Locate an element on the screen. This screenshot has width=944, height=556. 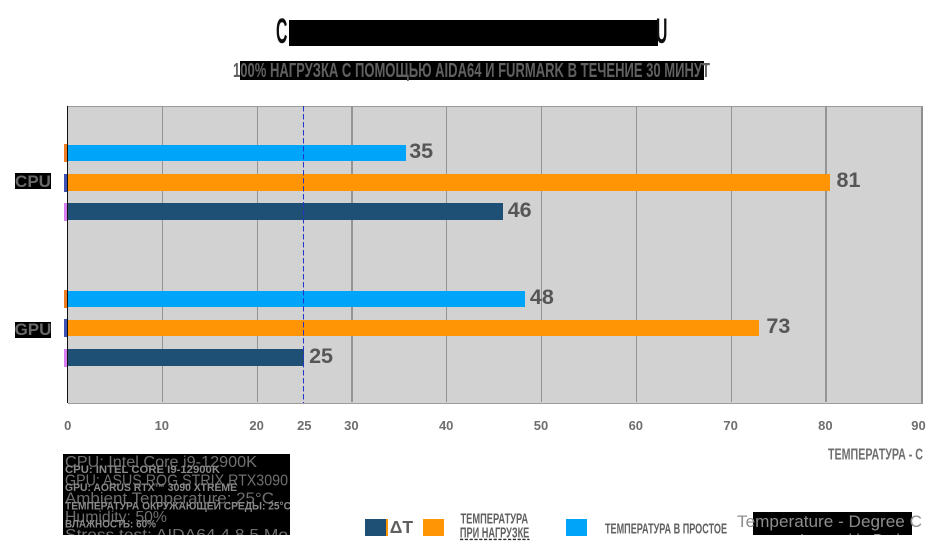
svg-text: Ambient Temperature: 25°C is located at coordinates (169, 498).